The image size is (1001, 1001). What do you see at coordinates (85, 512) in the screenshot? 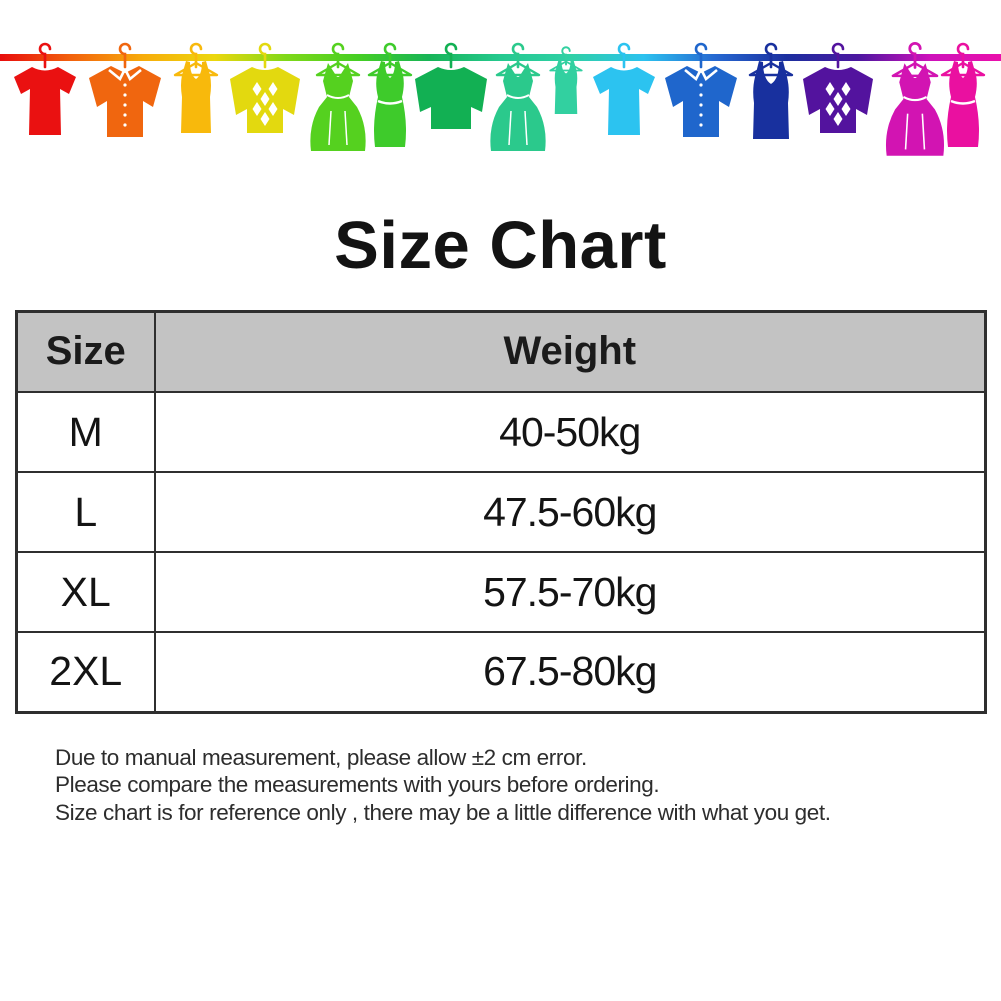
I see `size-value: L` at bounding box center [85, 512].